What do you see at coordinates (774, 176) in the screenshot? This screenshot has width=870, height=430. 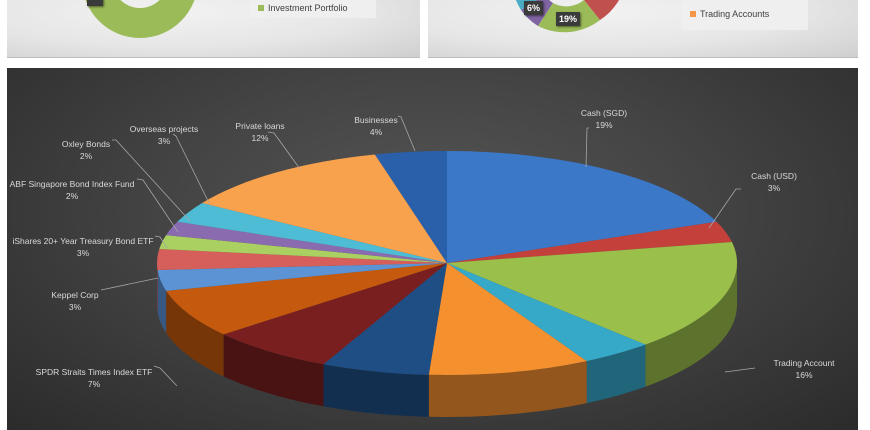 I see `data-label-name: Cash (USD)` at bounding box center [774, 176].